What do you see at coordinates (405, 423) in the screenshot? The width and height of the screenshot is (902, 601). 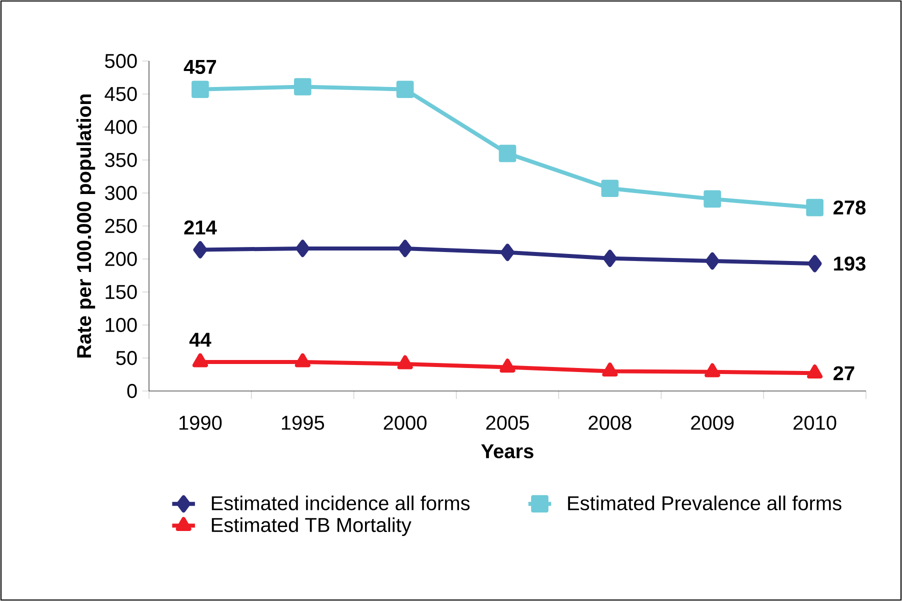 I see `x-tick-label: 2000` at bounding box center [405, 423].